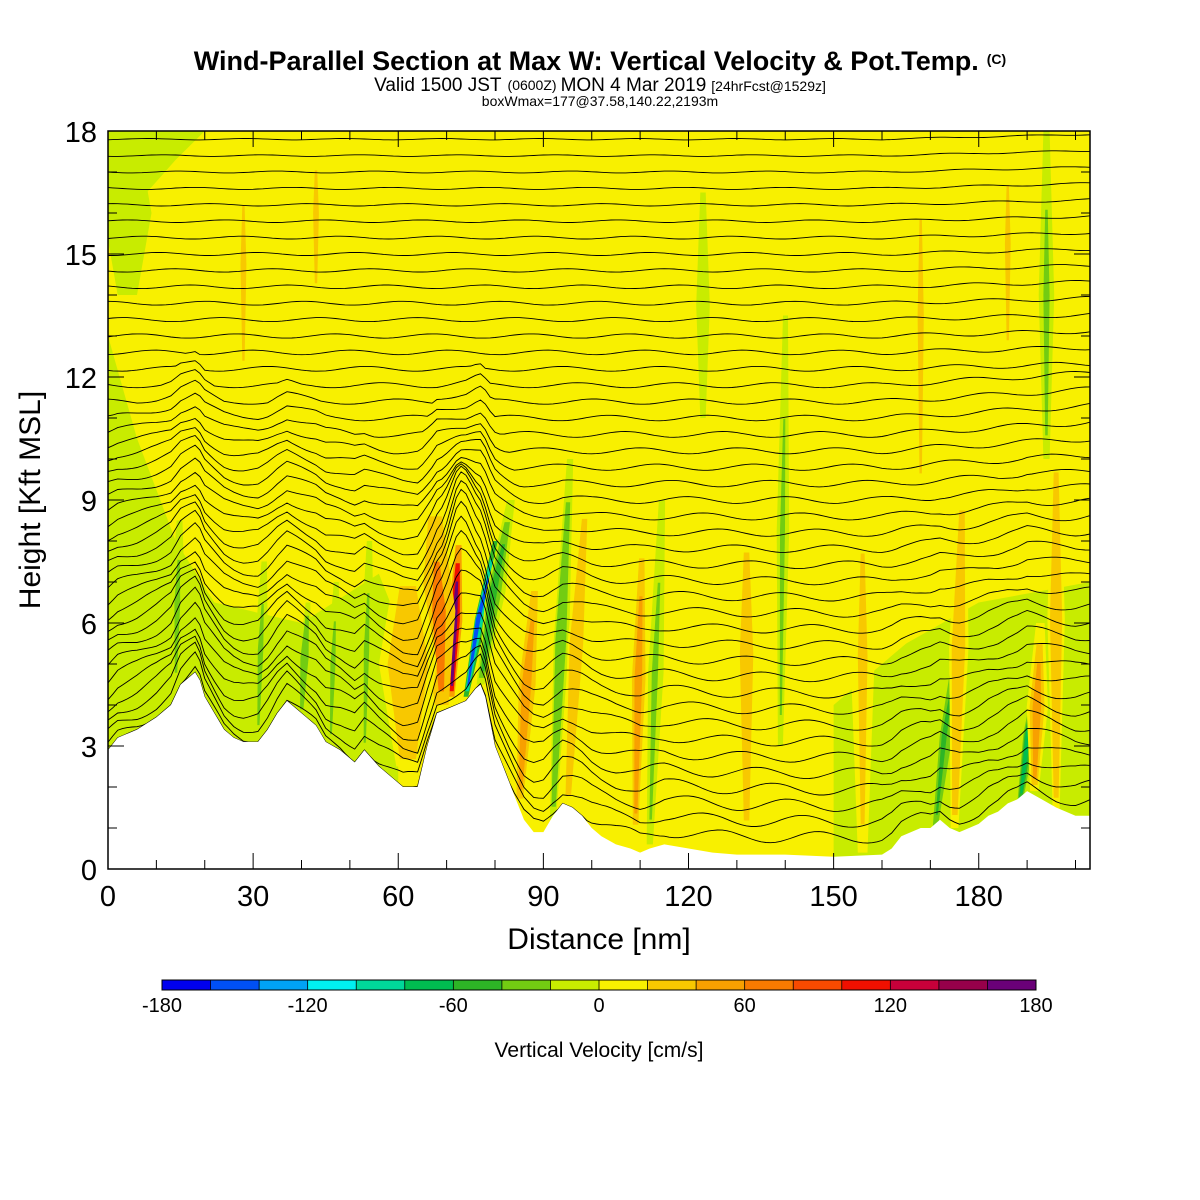 The image size is (1200, 1200). I want to click on colorbar: -180 -120 -60 0 60 120 180, so click(597, 998).